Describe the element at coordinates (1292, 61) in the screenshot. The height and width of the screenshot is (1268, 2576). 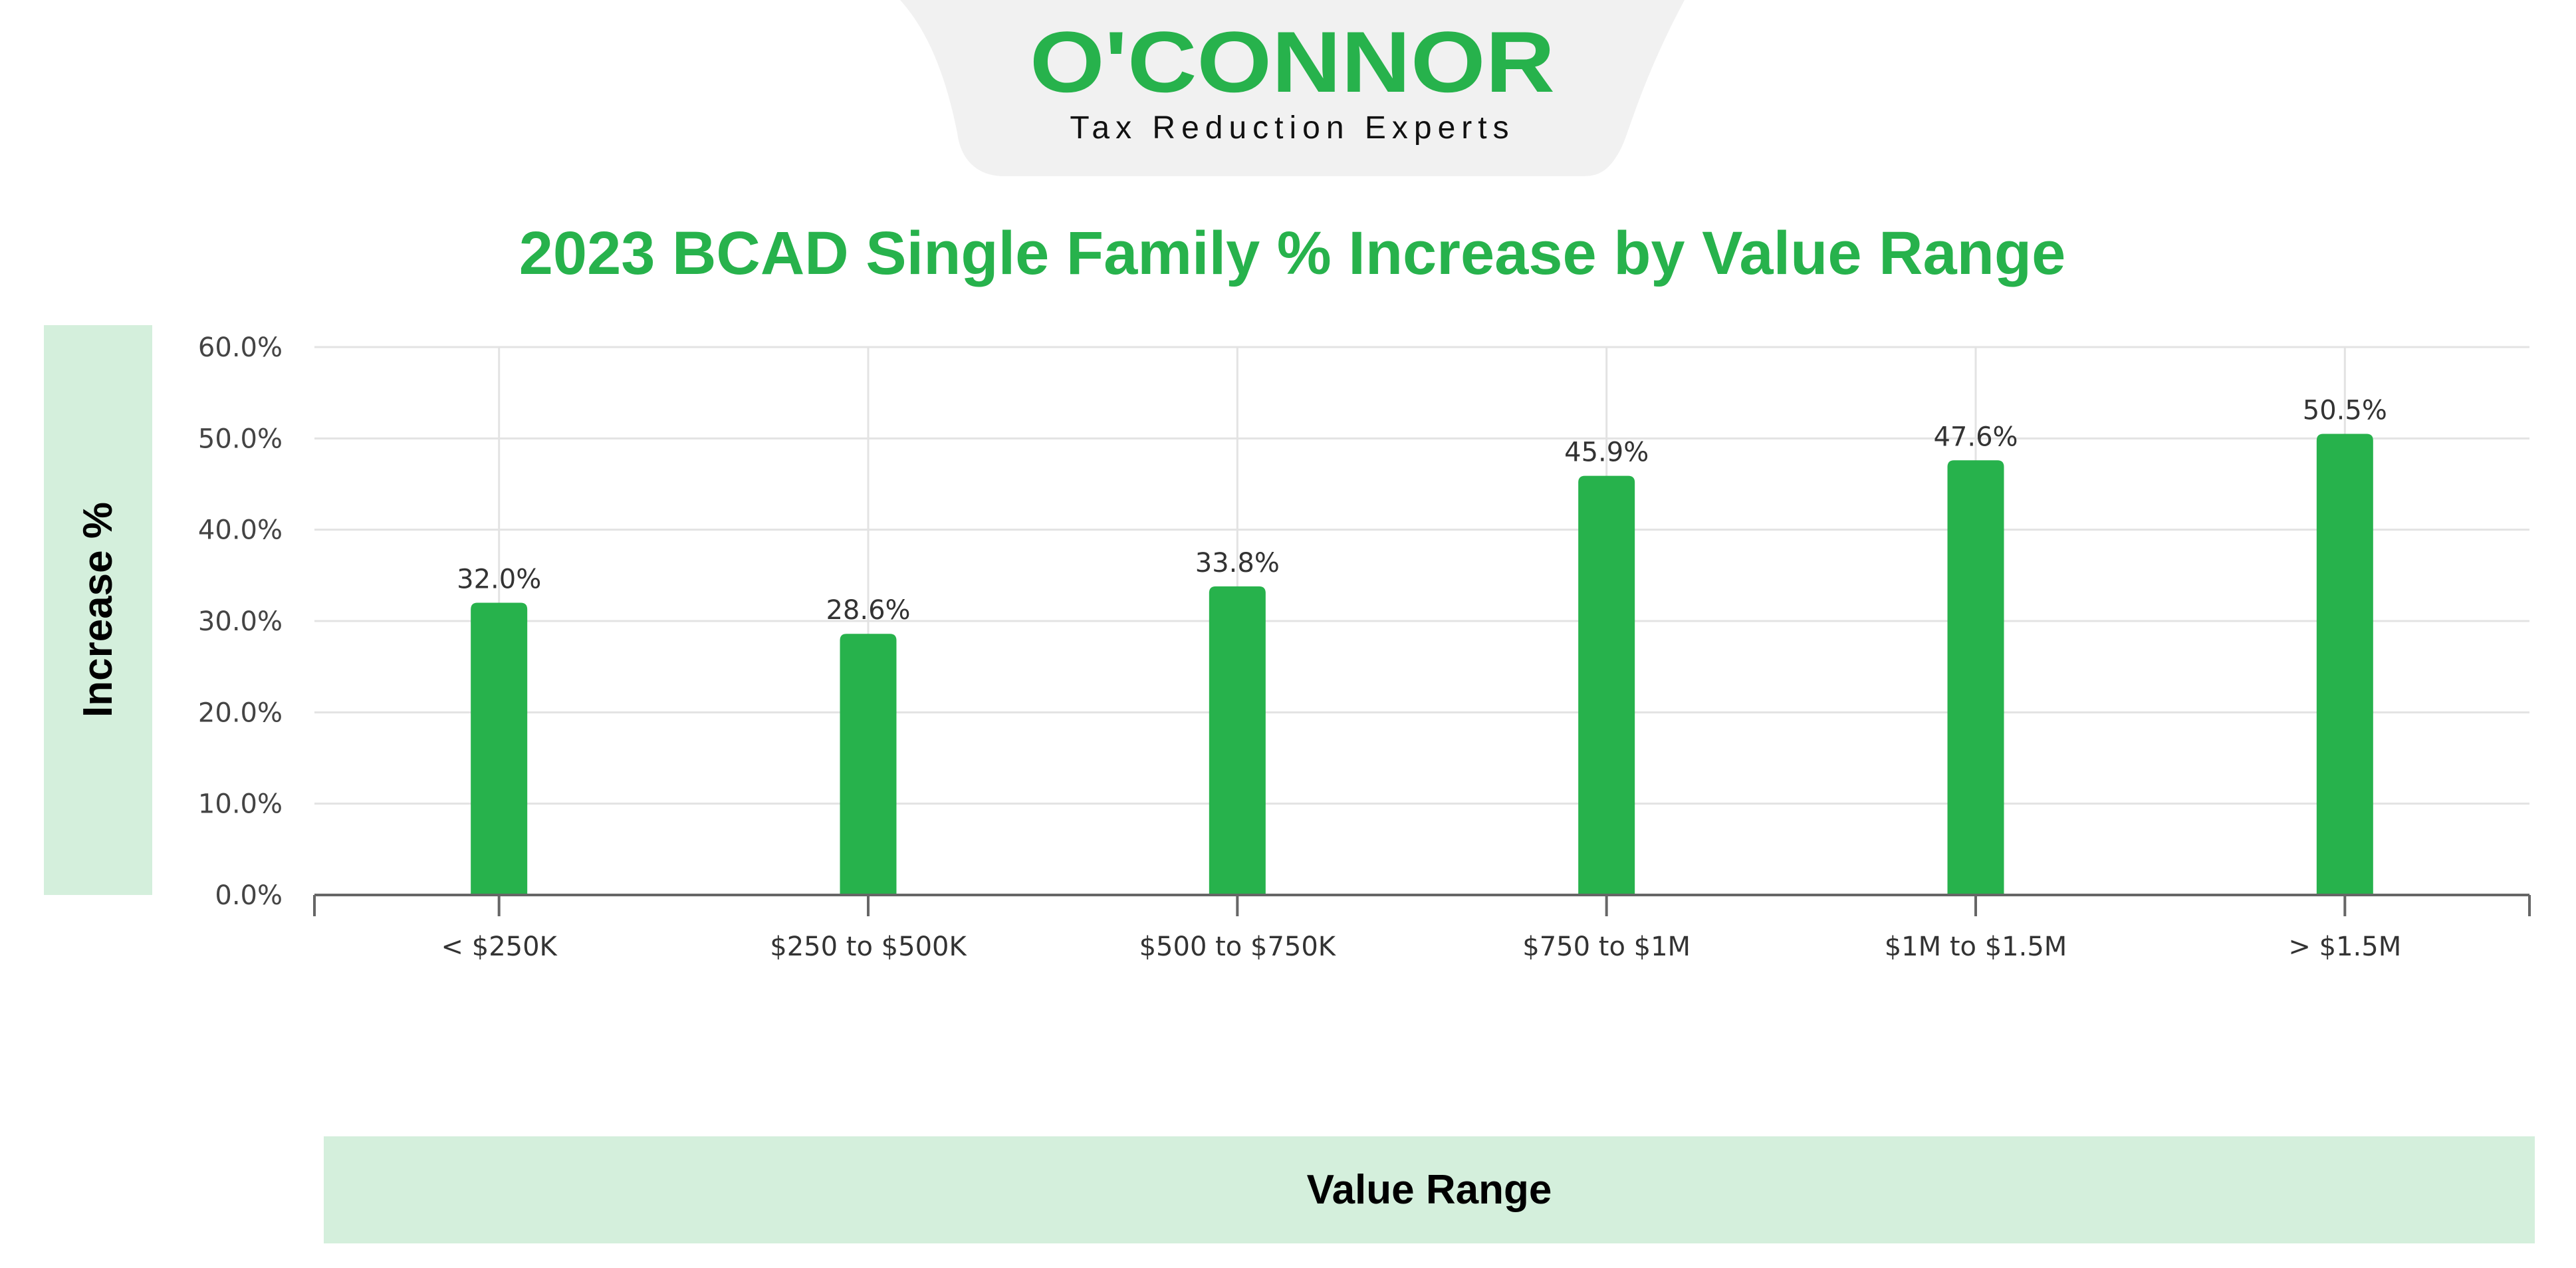
I see `logo-brand: O'CONNOR` at that location.